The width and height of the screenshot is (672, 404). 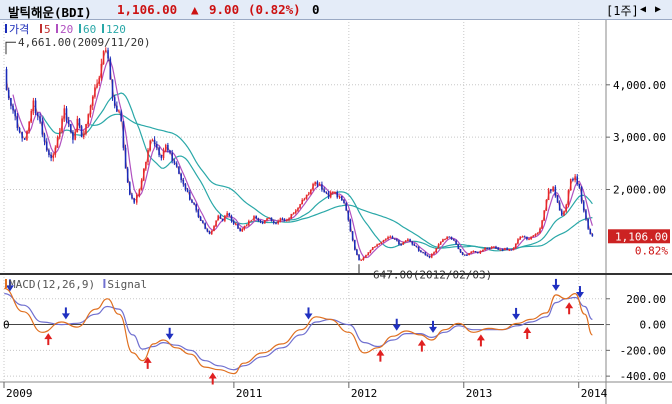 I want to click on annotation-leader, so click(x=10, y=48).